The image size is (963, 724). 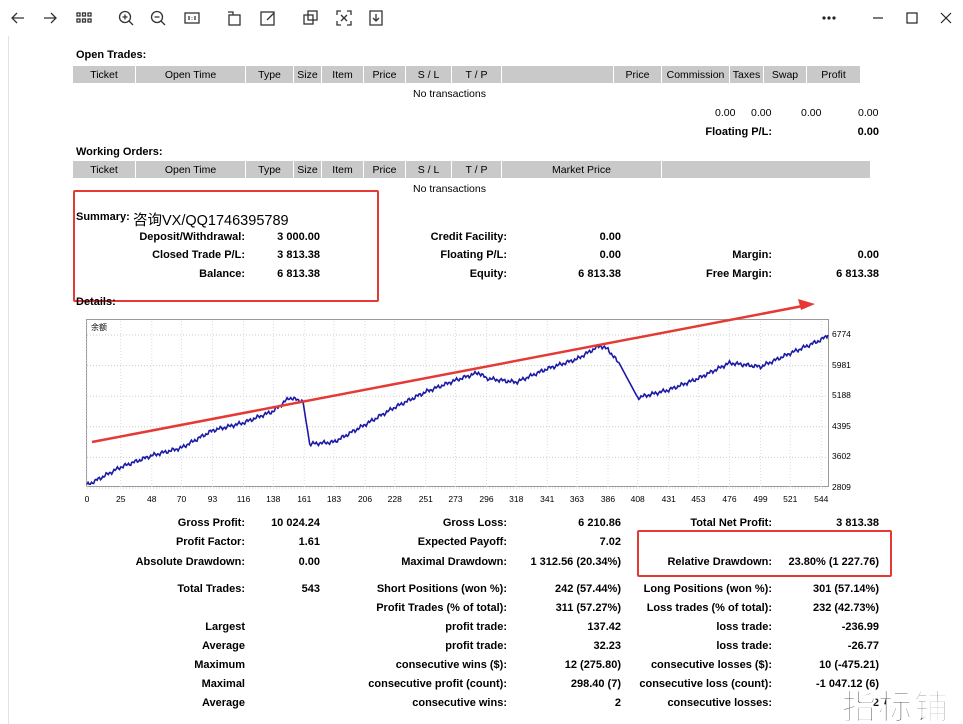 I want to click on deposit-value: 3 000.00, so click(x=298, y=237).